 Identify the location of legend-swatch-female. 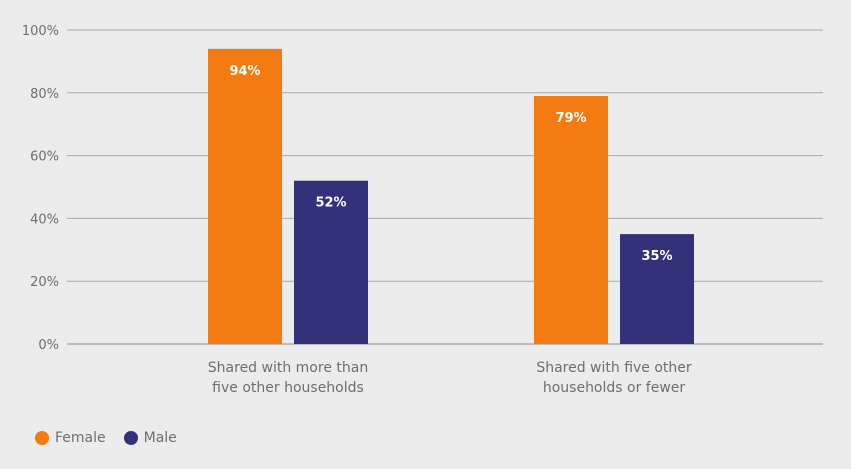
(42, 438).